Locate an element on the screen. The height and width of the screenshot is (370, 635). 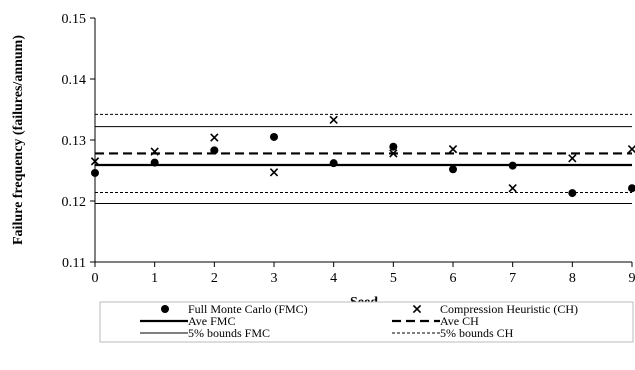
x-tick-label: 1 is located at coordinates (154, 278).